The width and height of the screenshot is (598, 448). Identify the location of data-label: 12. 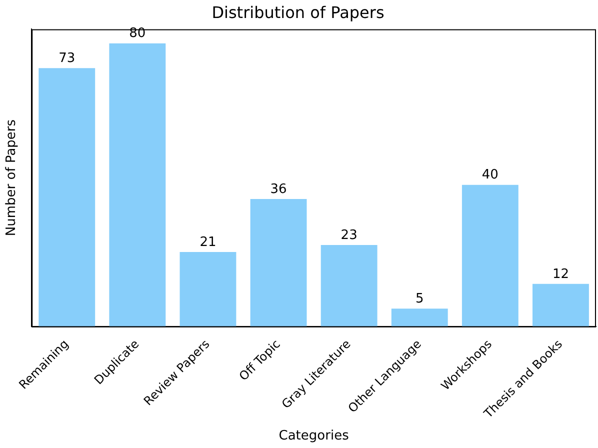
(560, 274).